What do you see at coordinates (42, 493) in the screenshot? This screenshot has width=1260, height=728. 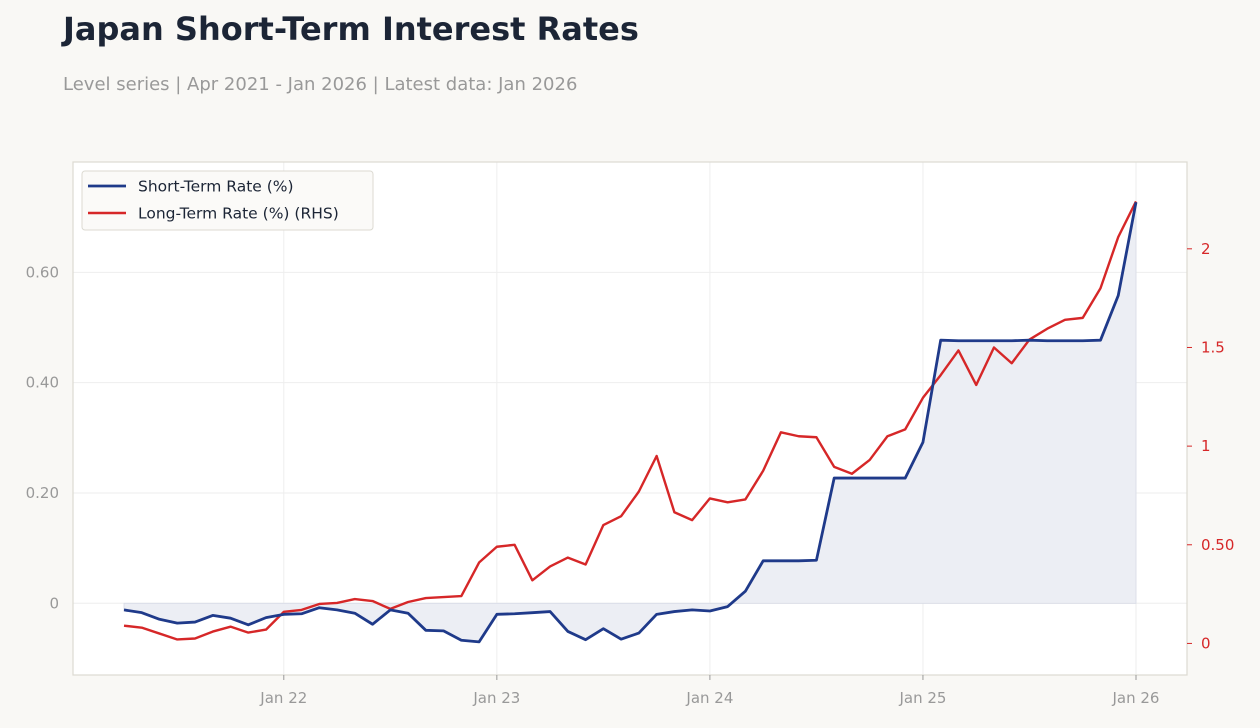 I see `y-left-tick-label: 0.20` at bounding box center [42, 493].